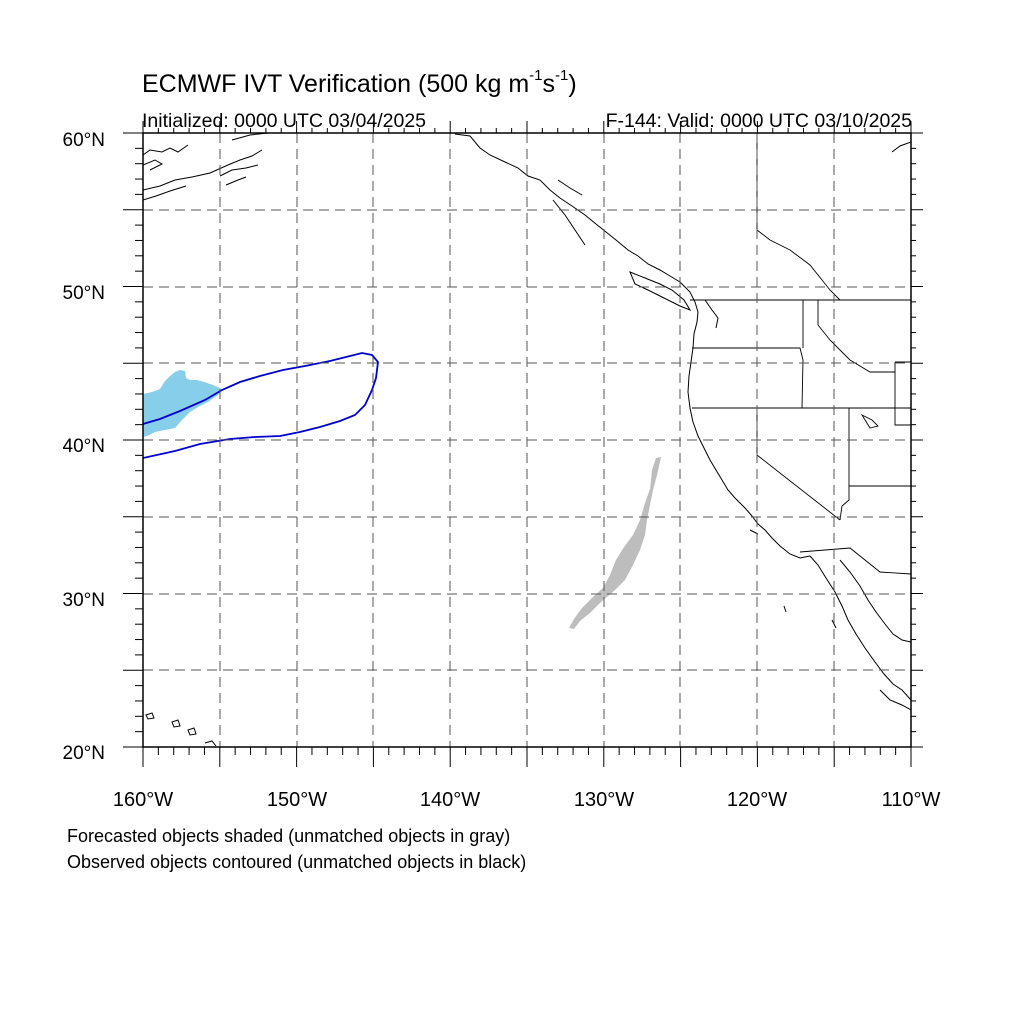 The width and height of the screenshot is (1024, 1024). What do you see at coordinates (297, 800) in the screenshot?
I see `lon-label-150w: 150°W` at bounding box center [297, 800].